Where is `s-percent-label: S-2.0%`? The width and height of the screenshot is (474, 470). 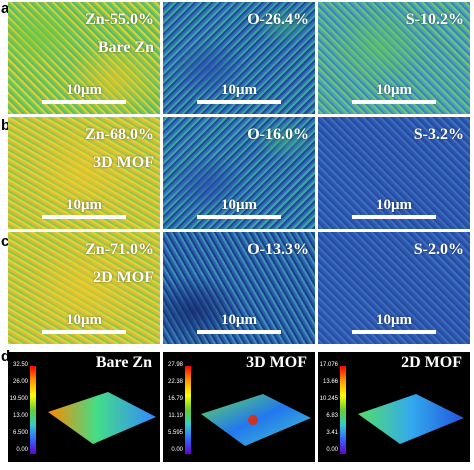 s-percent-label: S-2.0% is located at coordinates (438, 249).